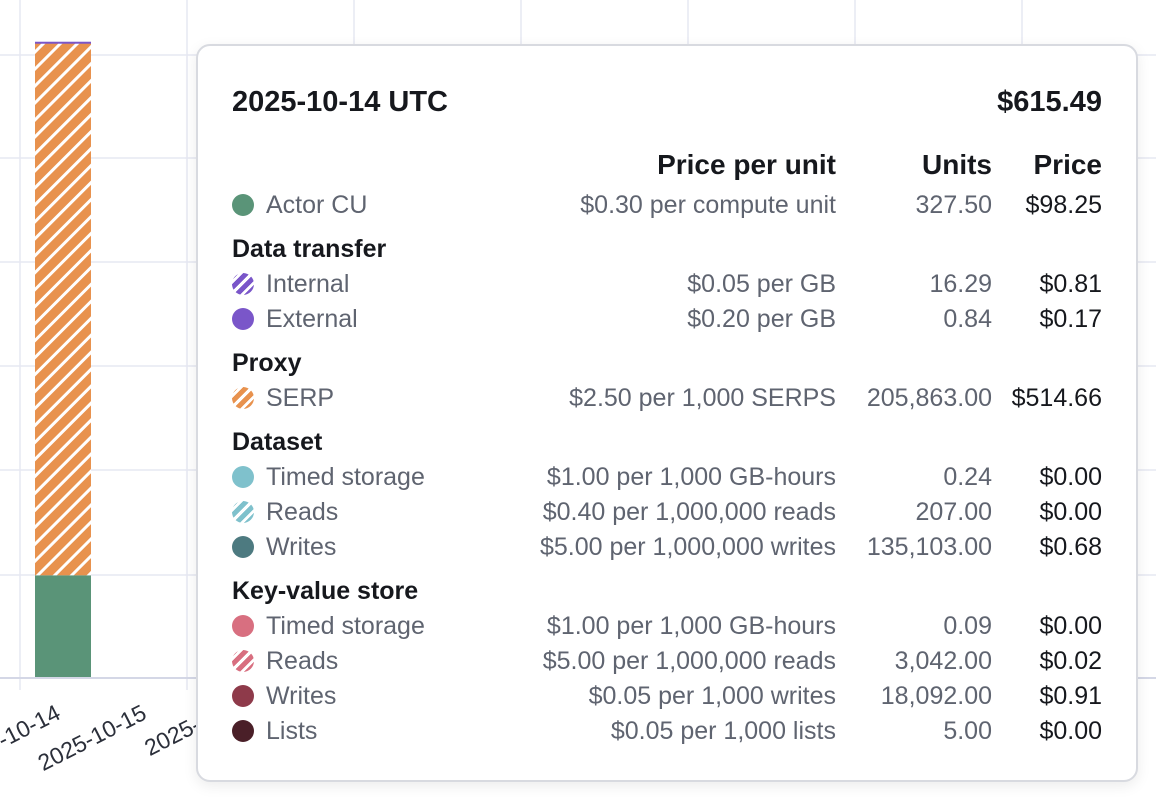  What do you see at coordinates (1068, 164) in the screenshot?
I see `column-header-price: Price` at bounding box center [1068, 164].